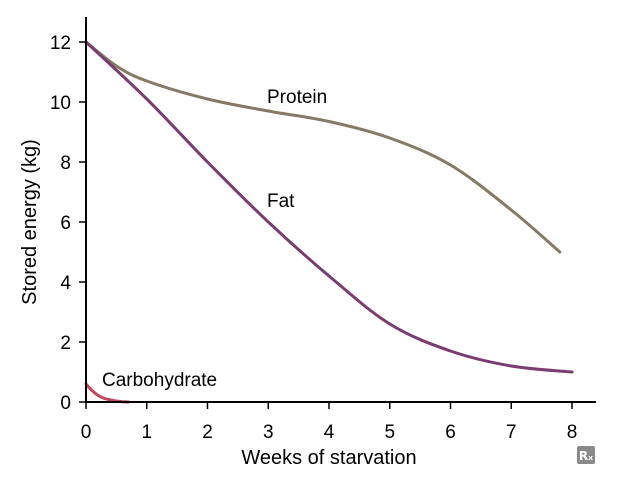 The width and height of the screenshot is (624, 490). Describe the element at coordinates (328, 458) in the screenshot. I see `x-axis-title: Weeks of starvation` at that location.